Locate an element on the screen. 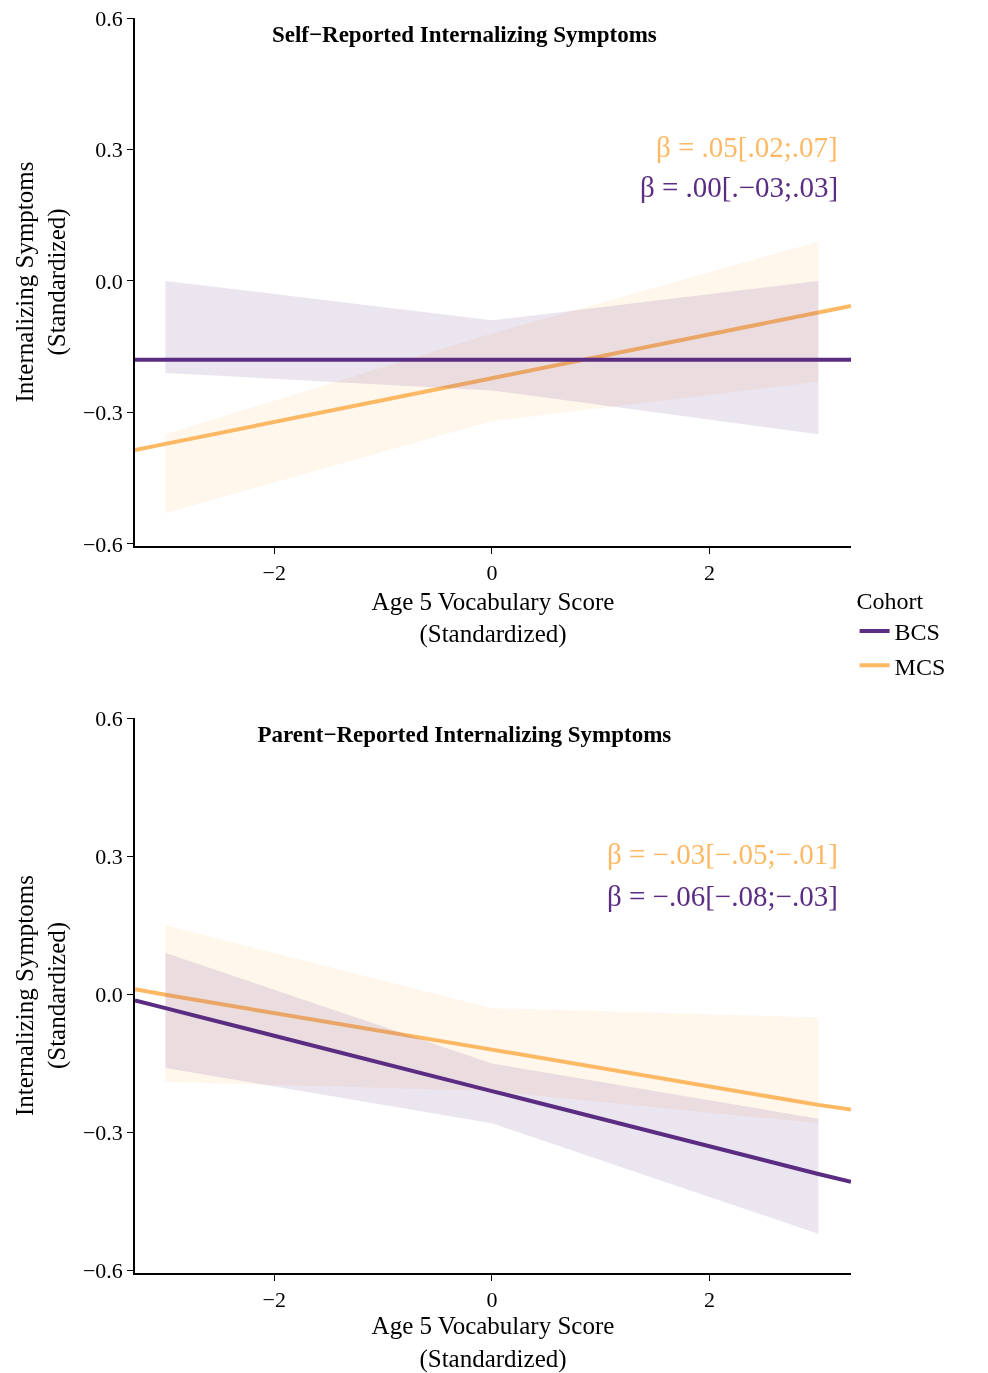 This screenshot has width=988, height=1373. chart-title: Self−Reported Internalizing Symptoms is located at coordinates (464, 35).